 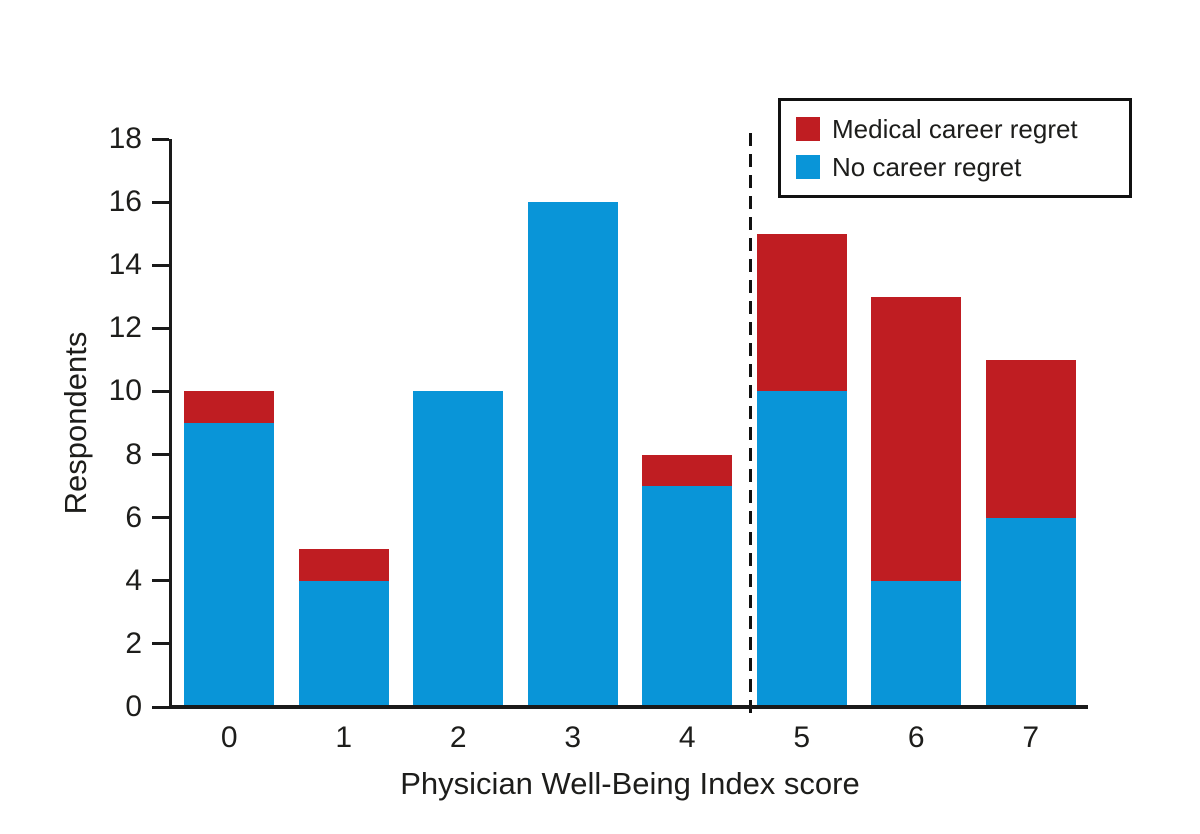 I want to click on y-axis-title: Respondents, so click(x=75, y=423).